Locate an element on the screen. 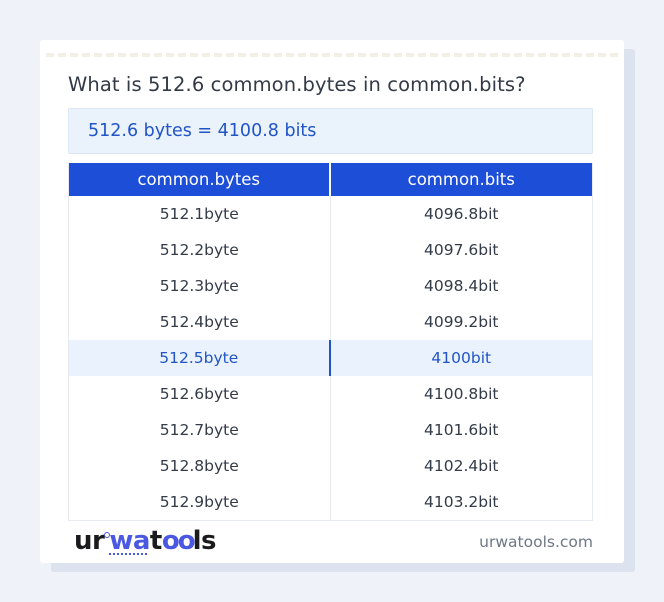 The image size is (664, 602). table-row: 512.7byte 4101.6bit is located at coordinates (330, 430).